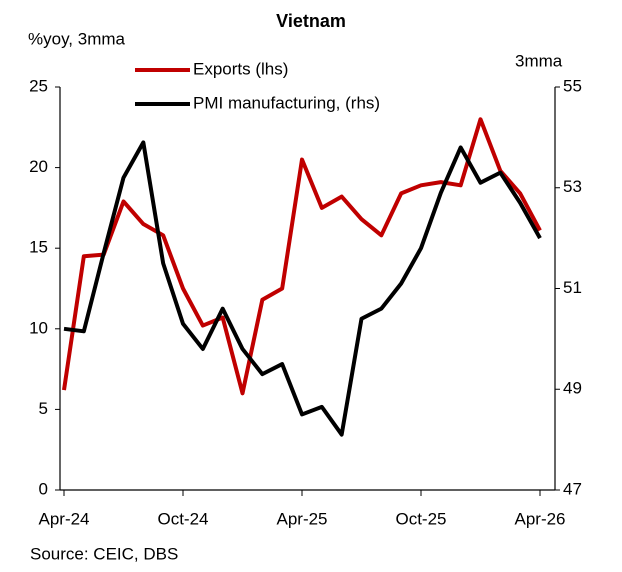 This screenshot has height=572, width=622. Describe the element at coordinates (572, 488) in the screenshot. I see `y2-tick-label: 47` at that location.